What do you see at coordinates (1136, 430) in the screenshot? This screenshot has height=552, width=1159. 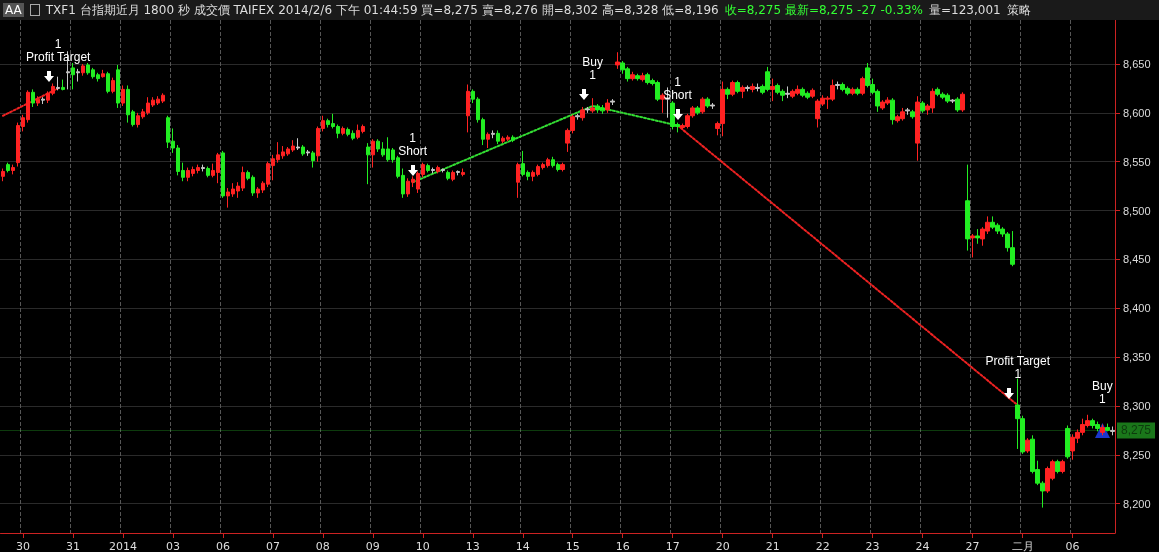 I see `ref-line-label: 8,275` at bounding box center [1136, 430].